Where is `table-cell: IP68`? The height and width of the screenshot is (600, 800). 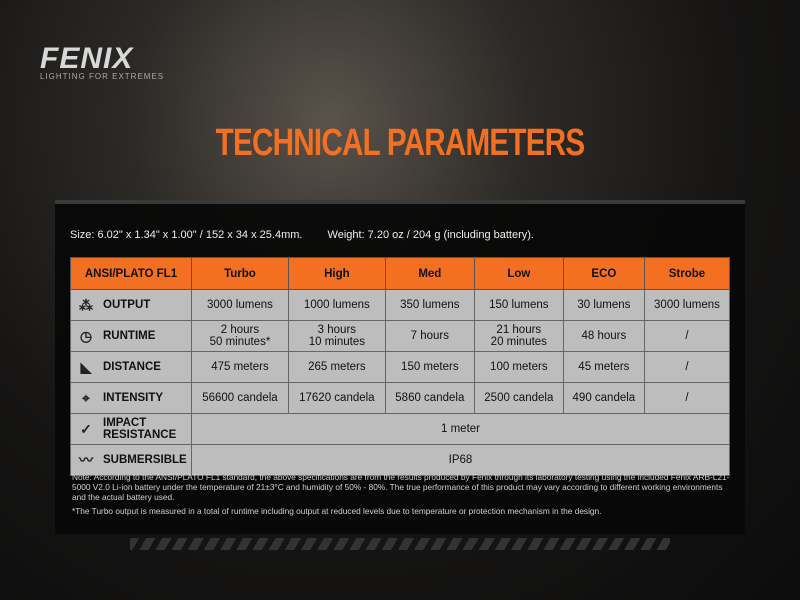
table-cell: IP68 is located at coordinates (460, 460).